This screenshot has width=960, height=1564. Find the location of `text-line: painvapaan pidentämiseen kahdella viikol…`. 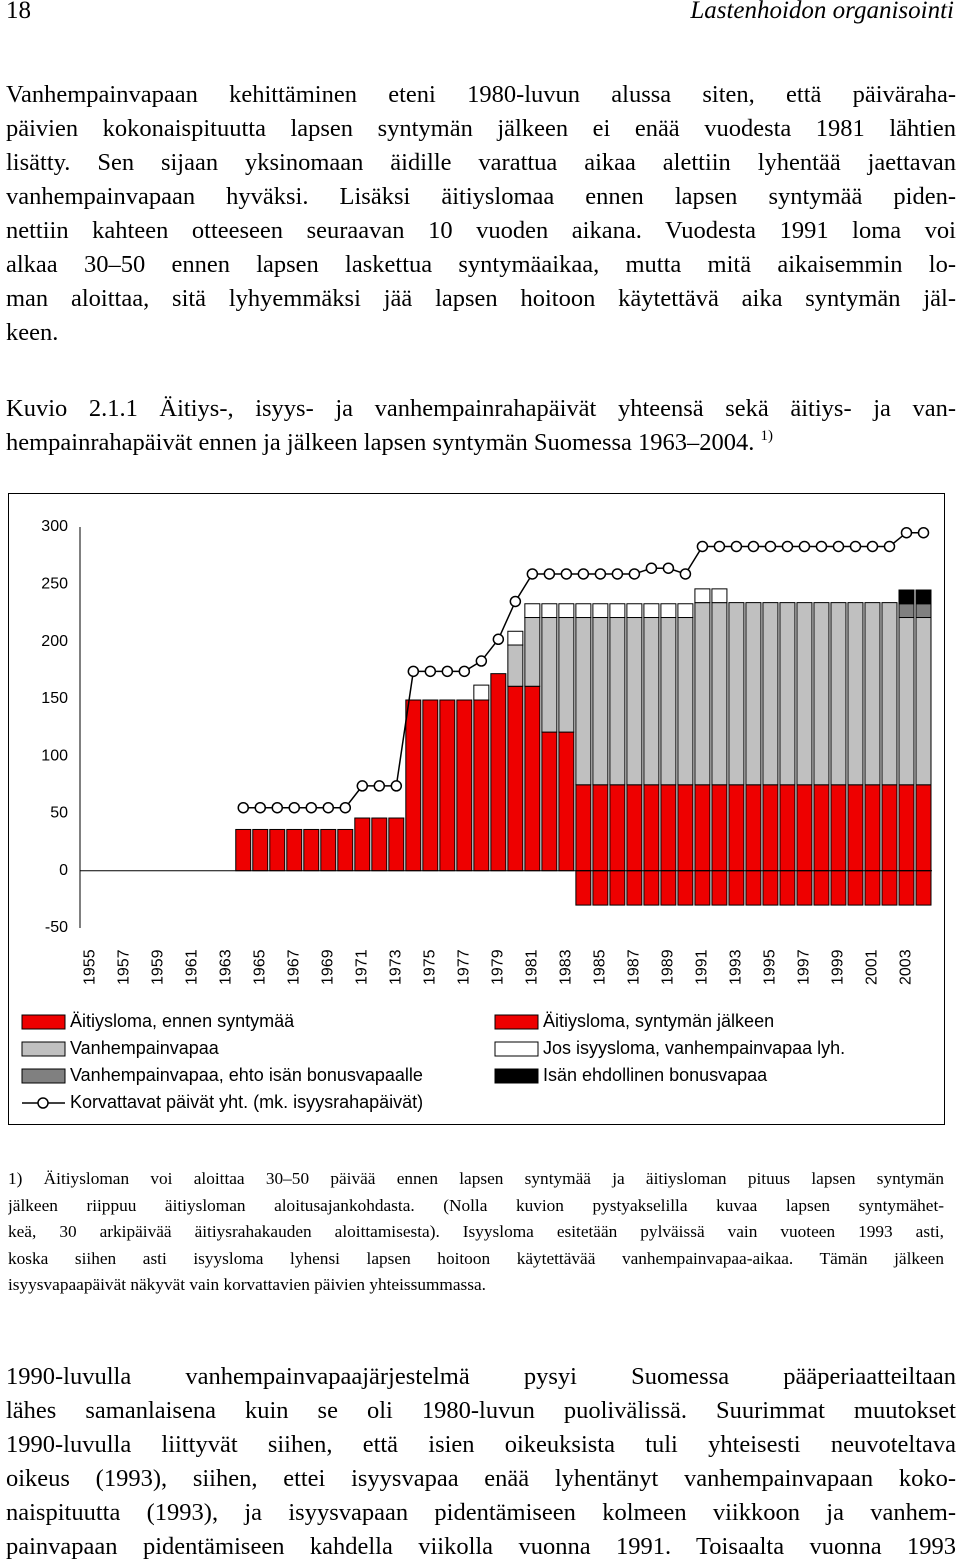

text-line: painvapaan pidentämiseen kahdella viikol… is located at coordinates (481, 1546).